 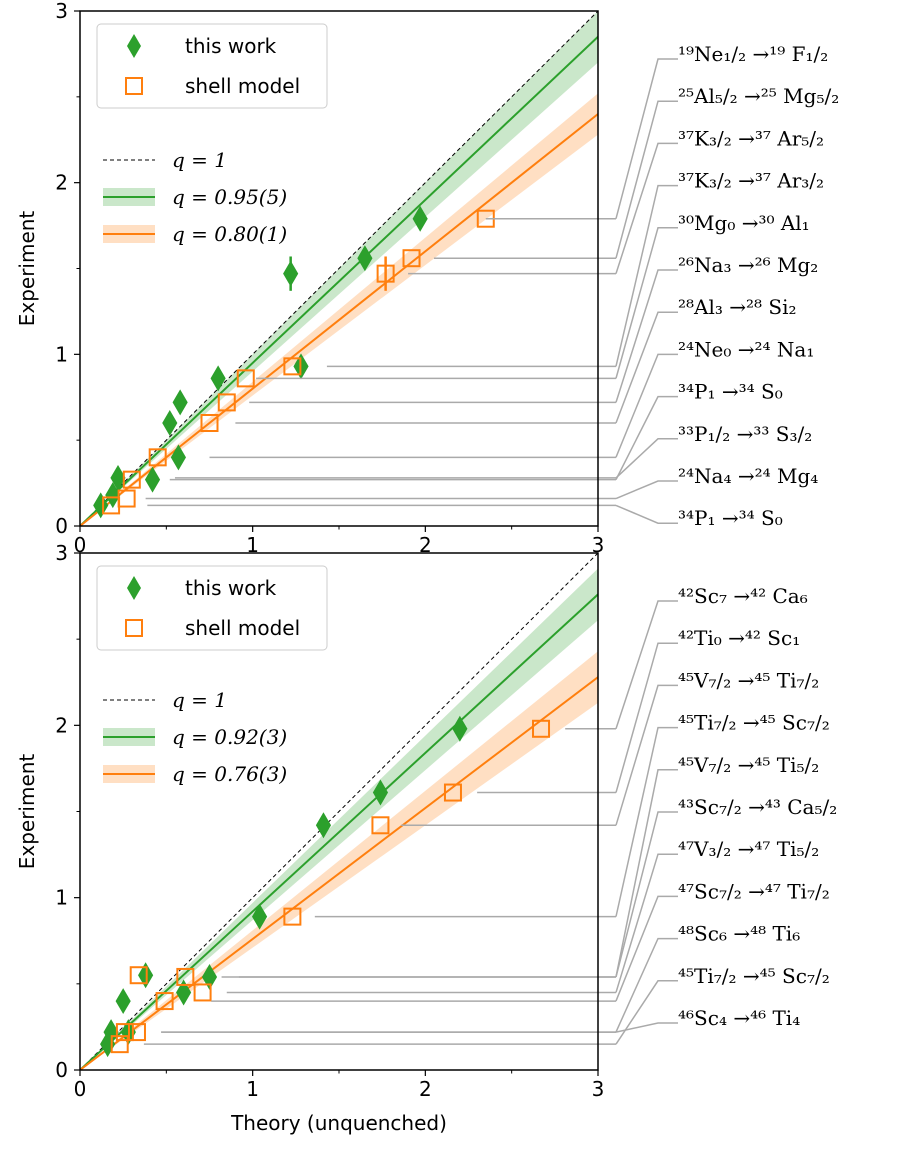 I want to click on transition-label: ⁴³Sc₇/₂ →⁴³ Ca₅/₂, so click(x=757, y=807).